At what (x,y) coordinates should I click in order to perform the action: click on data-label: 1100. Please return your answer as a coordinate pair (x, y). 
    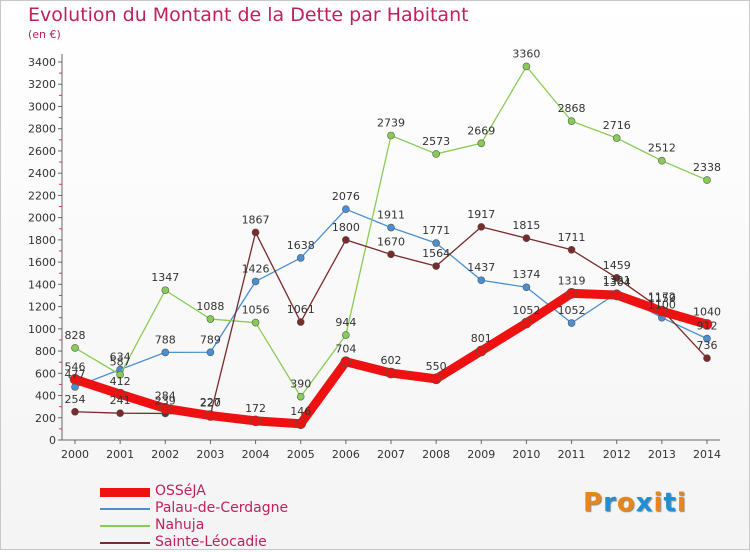
    Looking at the image, I should click on (662, 305).